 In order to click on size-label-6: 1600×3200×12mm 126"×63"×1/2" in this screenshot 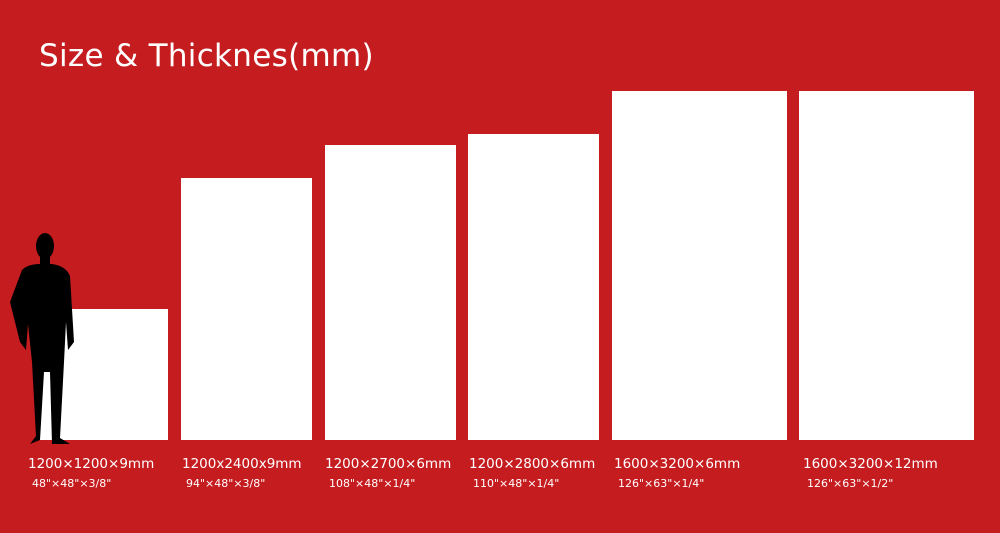, I will do `click(870, 473)`.